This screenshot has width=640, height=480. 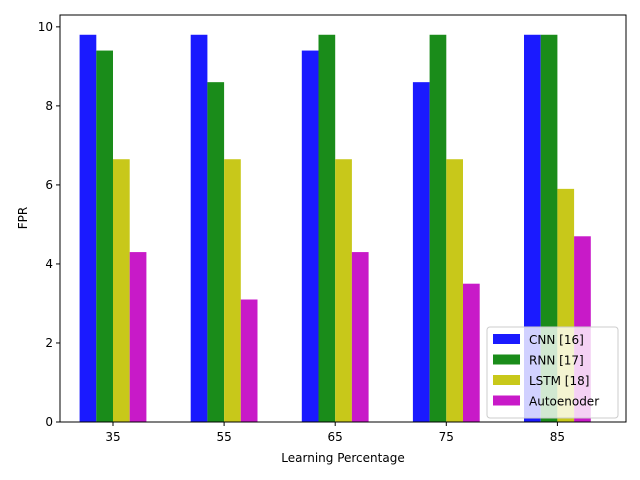 I want to click on x-tick-label: 65, so click(x=335, y=437).